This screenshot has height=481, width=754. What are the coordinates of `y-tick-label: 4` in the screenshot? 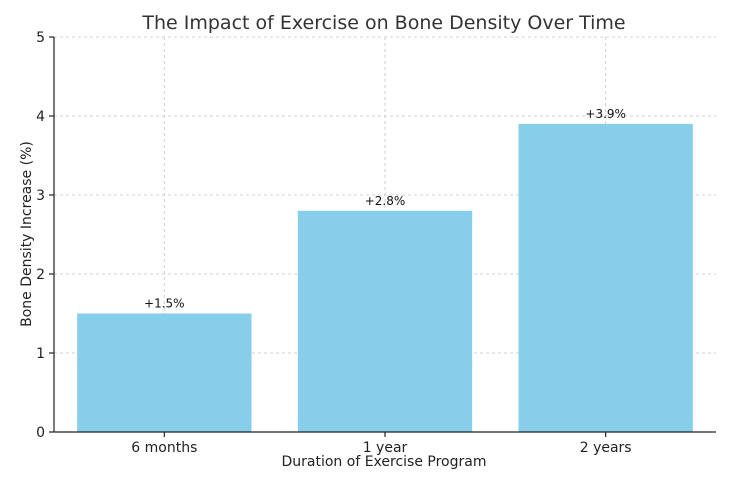 It's located at (40, 117).